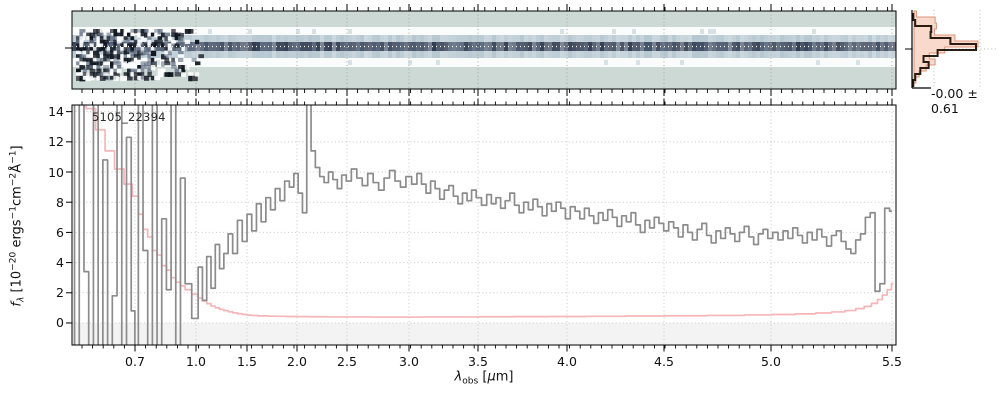 The height and width of the screenshot is (400, 1000). Describe the element at coordinates (56, 112) in the screenshot. I see `y-tick-label: 14` at that location.